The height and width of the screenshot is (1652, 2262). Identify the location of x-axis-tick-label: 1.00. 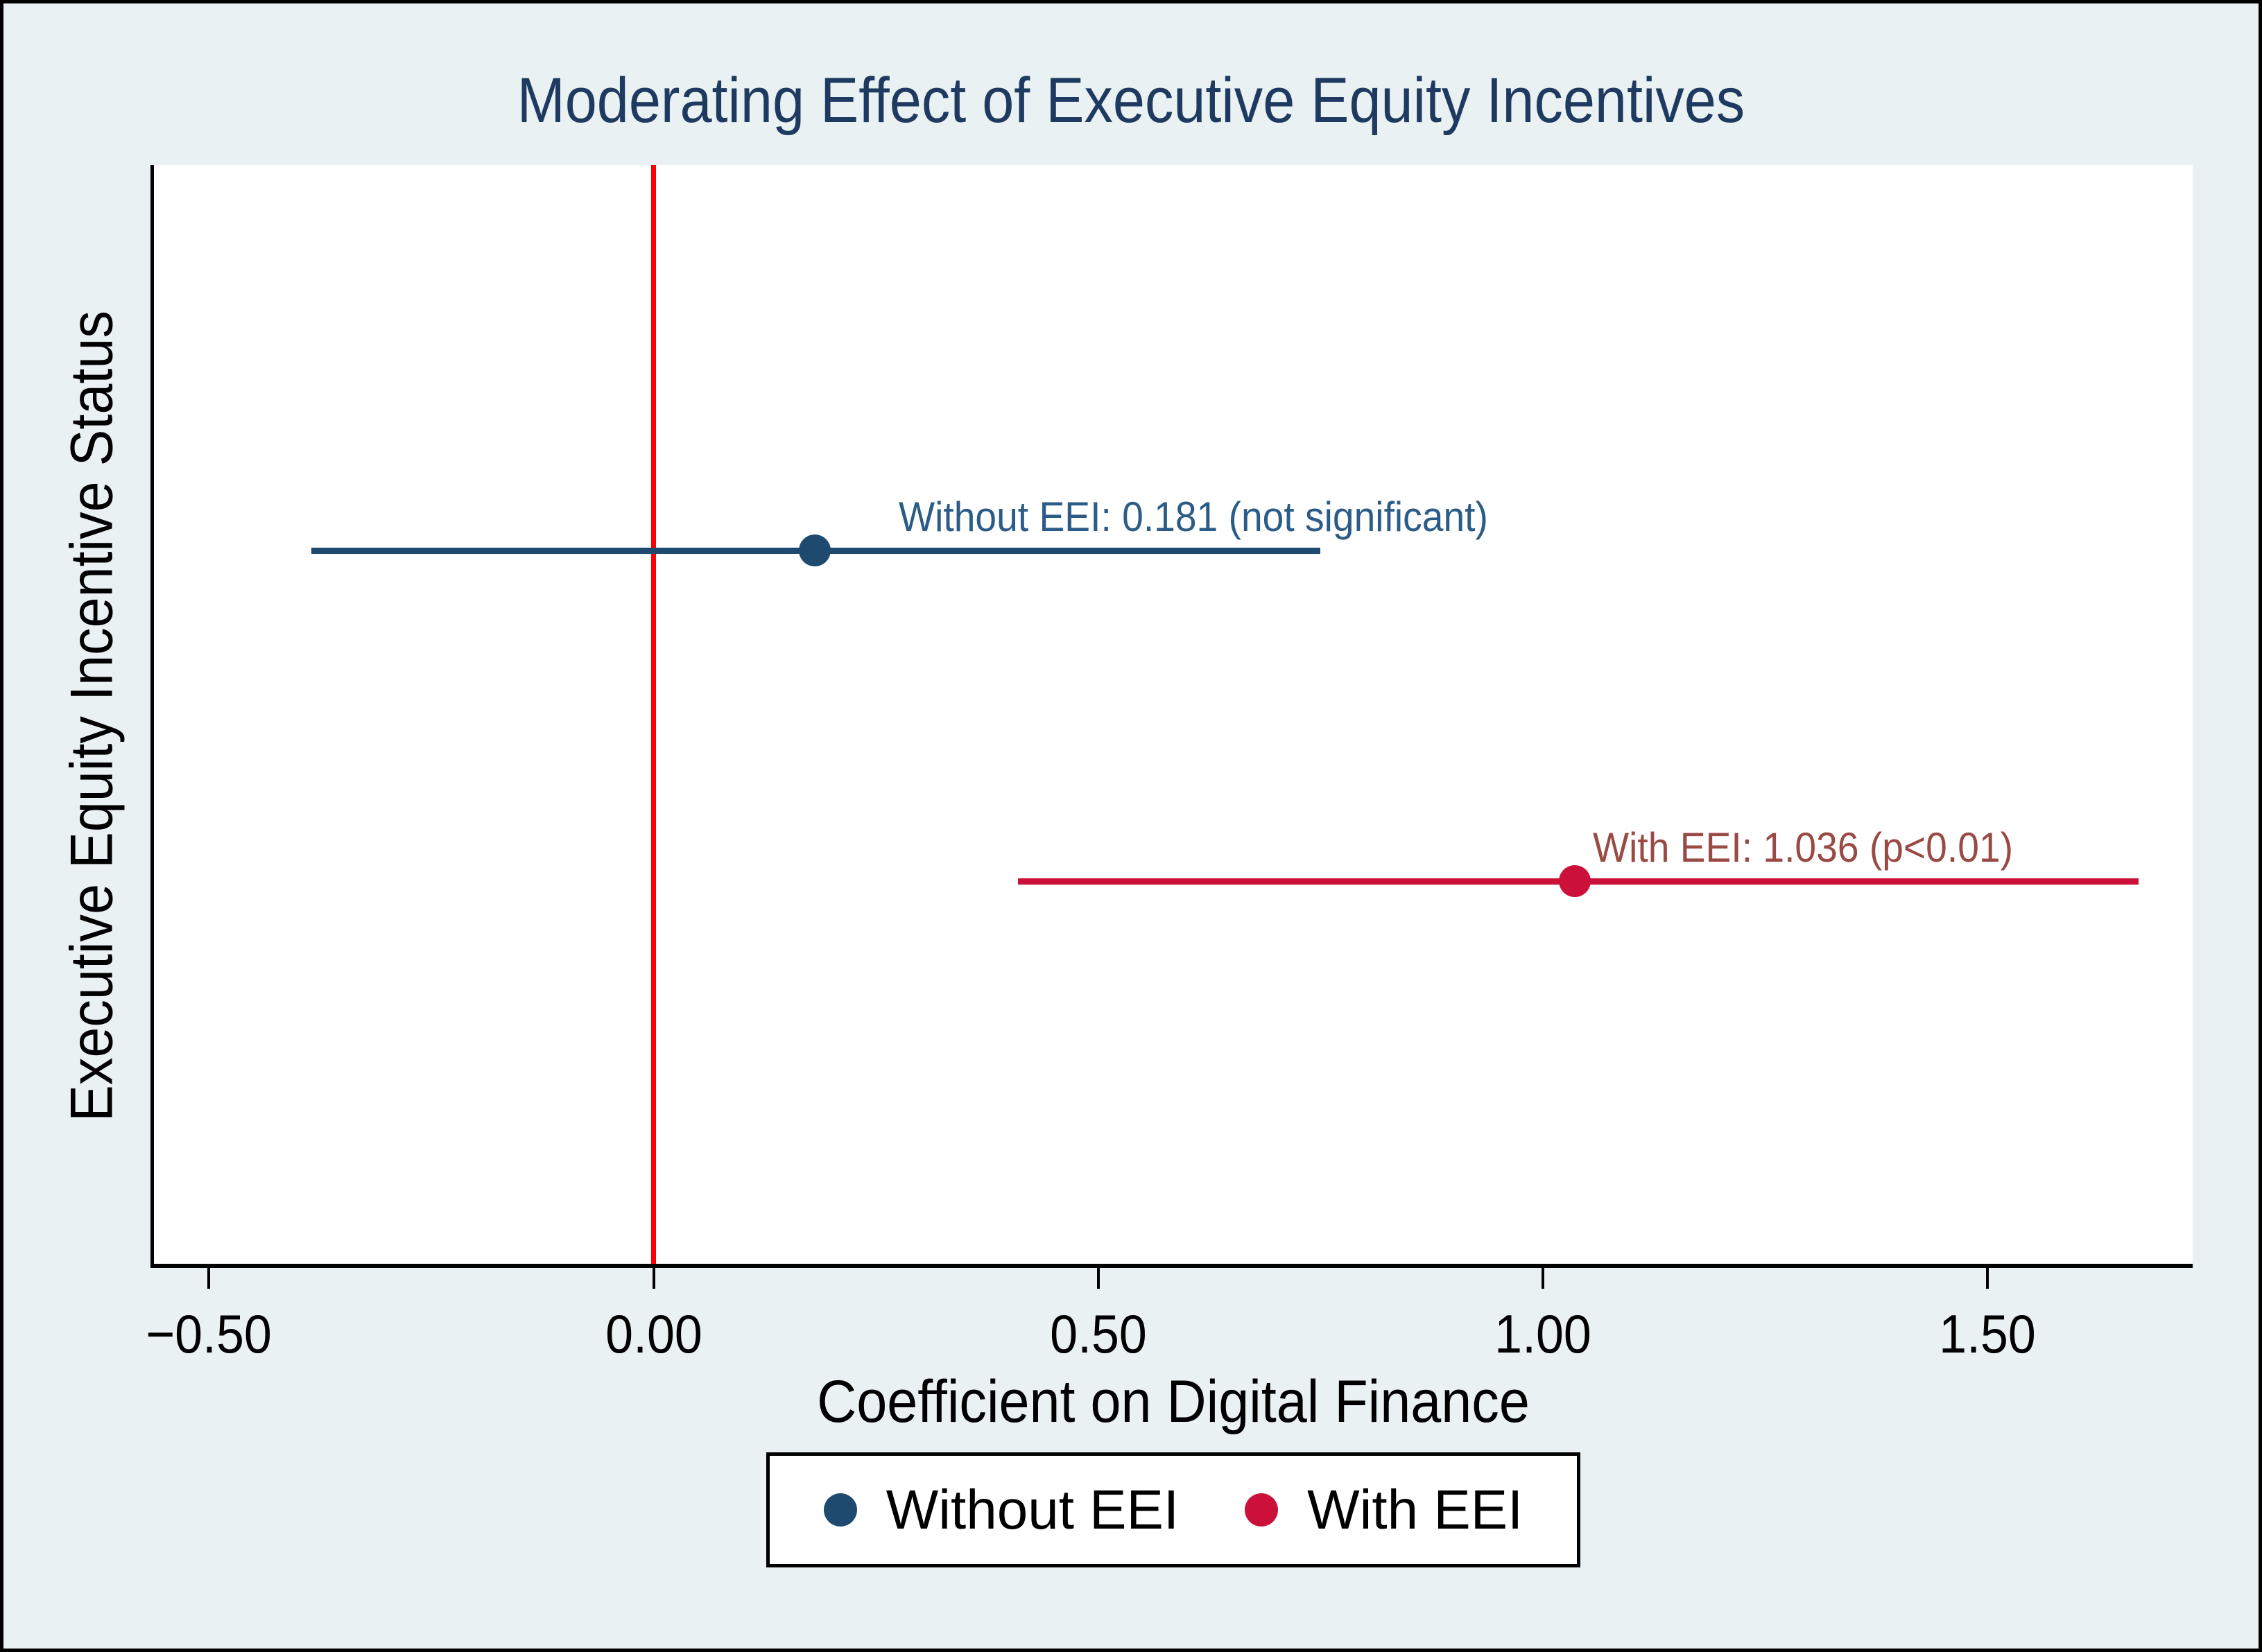
(1542, 1333).